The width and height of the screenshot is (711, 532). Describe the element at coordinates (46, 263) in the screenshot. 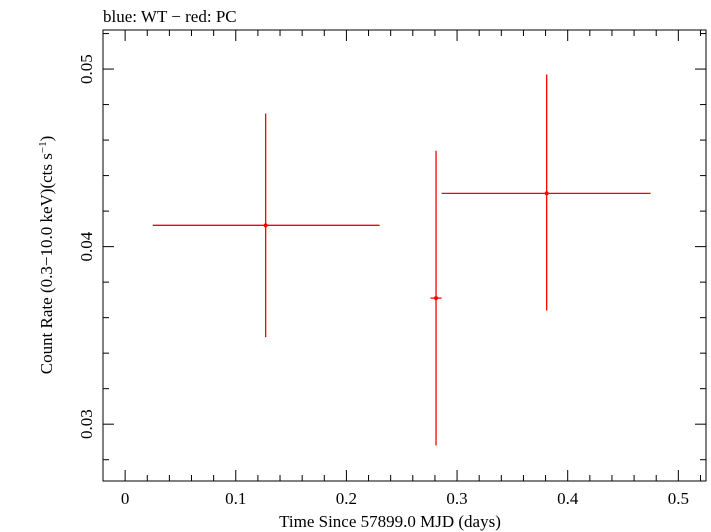

I see `y-axis-label-main: Count Rate (0.3−10.0 keV)(cts s` at that location.